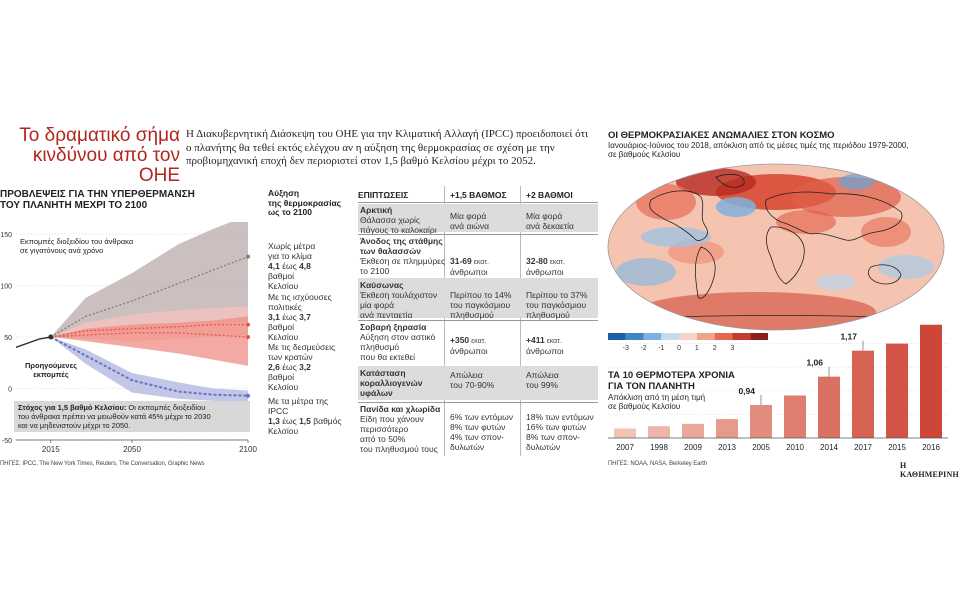 The image size is (960, 600). I want to click on row-4-c2-2: του 99%, so click(542, 385).